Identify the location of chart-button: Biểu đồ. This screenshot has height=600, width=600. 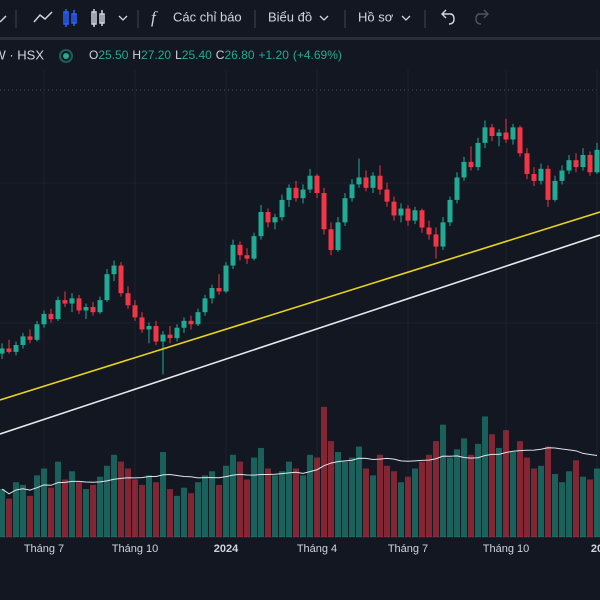
(290, 16).